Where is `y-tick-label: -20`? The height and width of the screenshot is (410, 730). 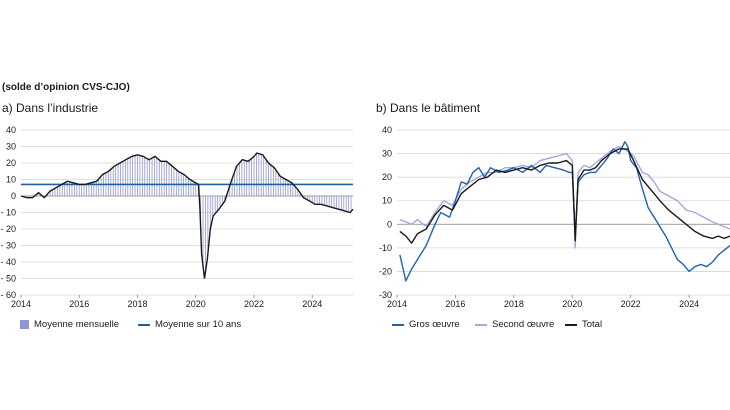 y-tick-label: -20 is located at coordinates (385, 271).